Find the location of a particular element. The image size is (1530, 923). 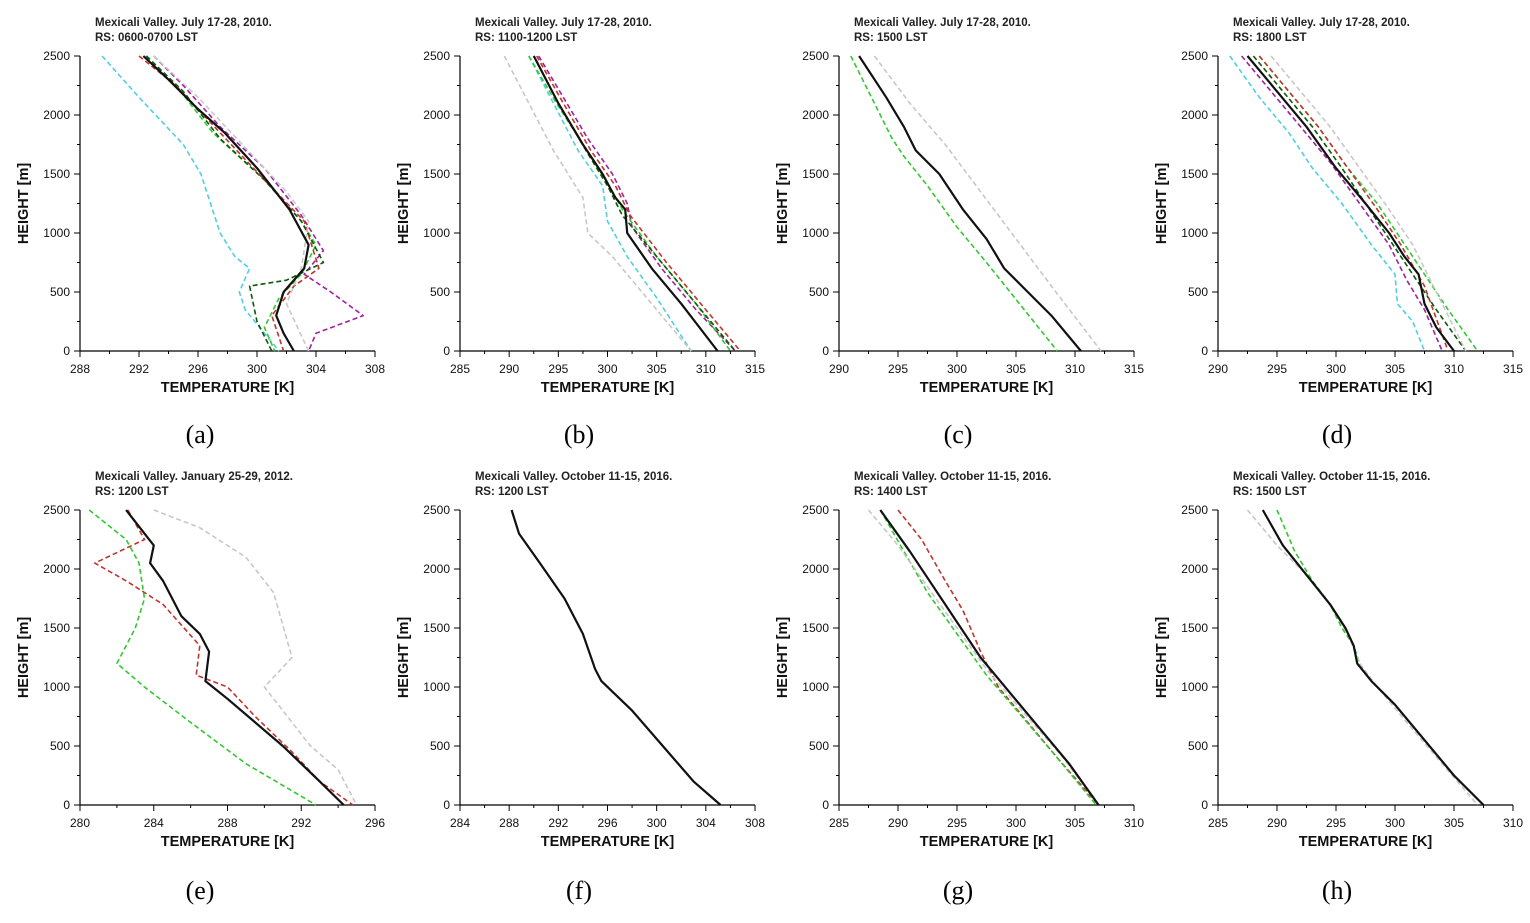

series-line-darkgreen is located at coordinates (235, 203).